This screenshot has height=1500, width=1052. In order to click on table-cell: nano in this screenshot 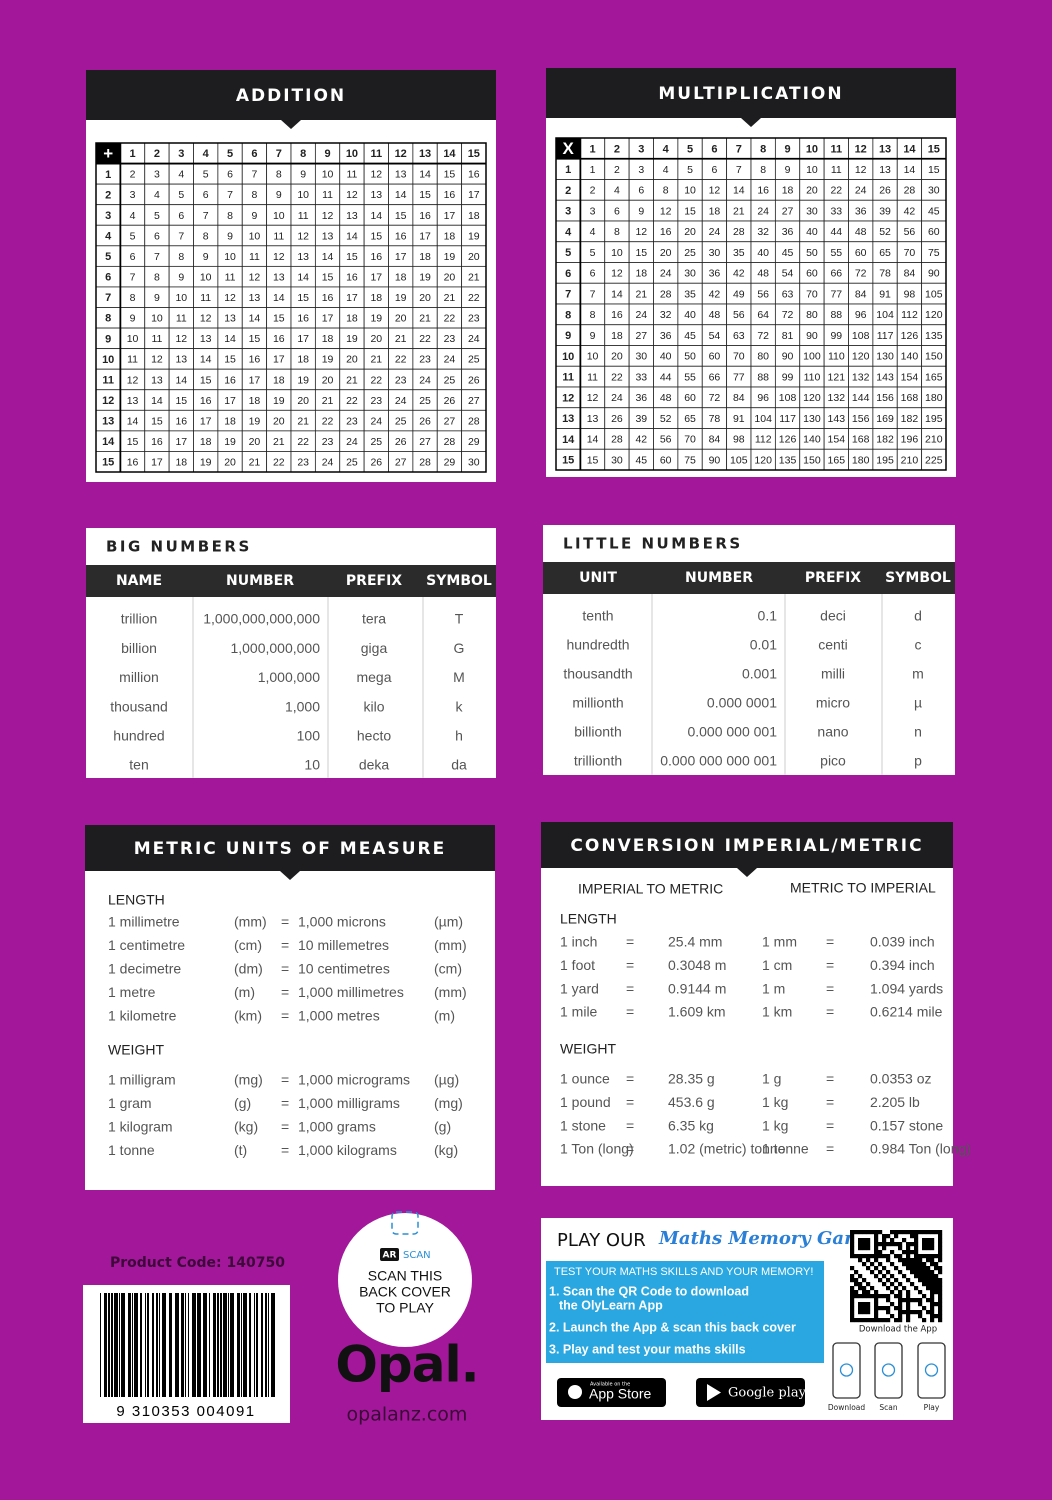, I will do `click(832, 732)`.